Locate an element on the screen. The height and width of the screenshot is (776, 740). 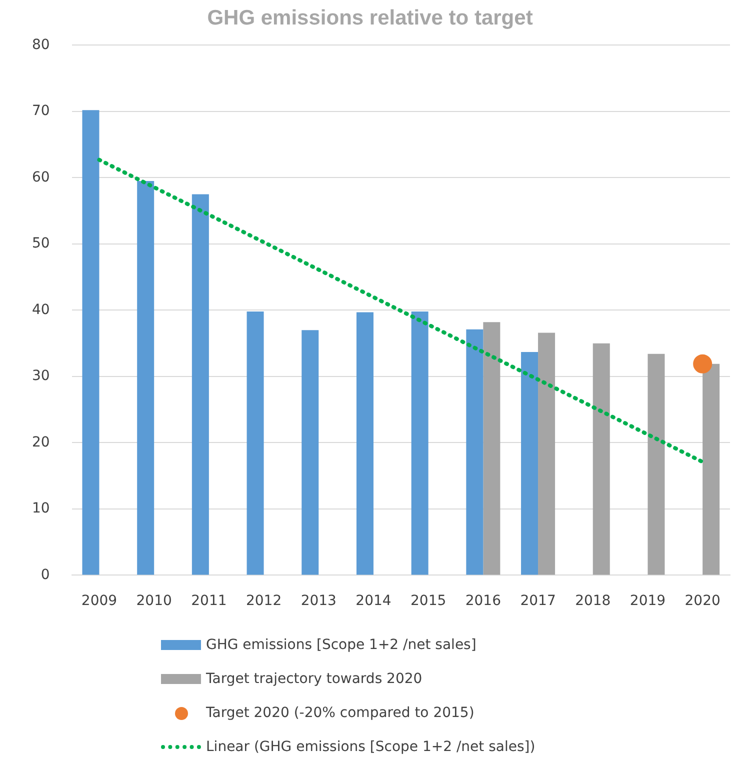
y-tick-label: 50 is located at coordinates (41, 244).